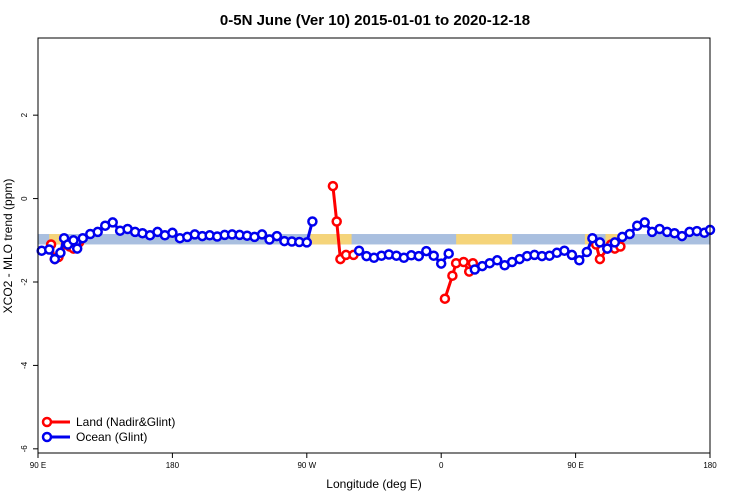 The width and height of the screenshot is (750, 500). What do you see at coordinates (24, 449) in the screenshot?
I see `y-tick-label: -6` at bounding box center [24, 449].